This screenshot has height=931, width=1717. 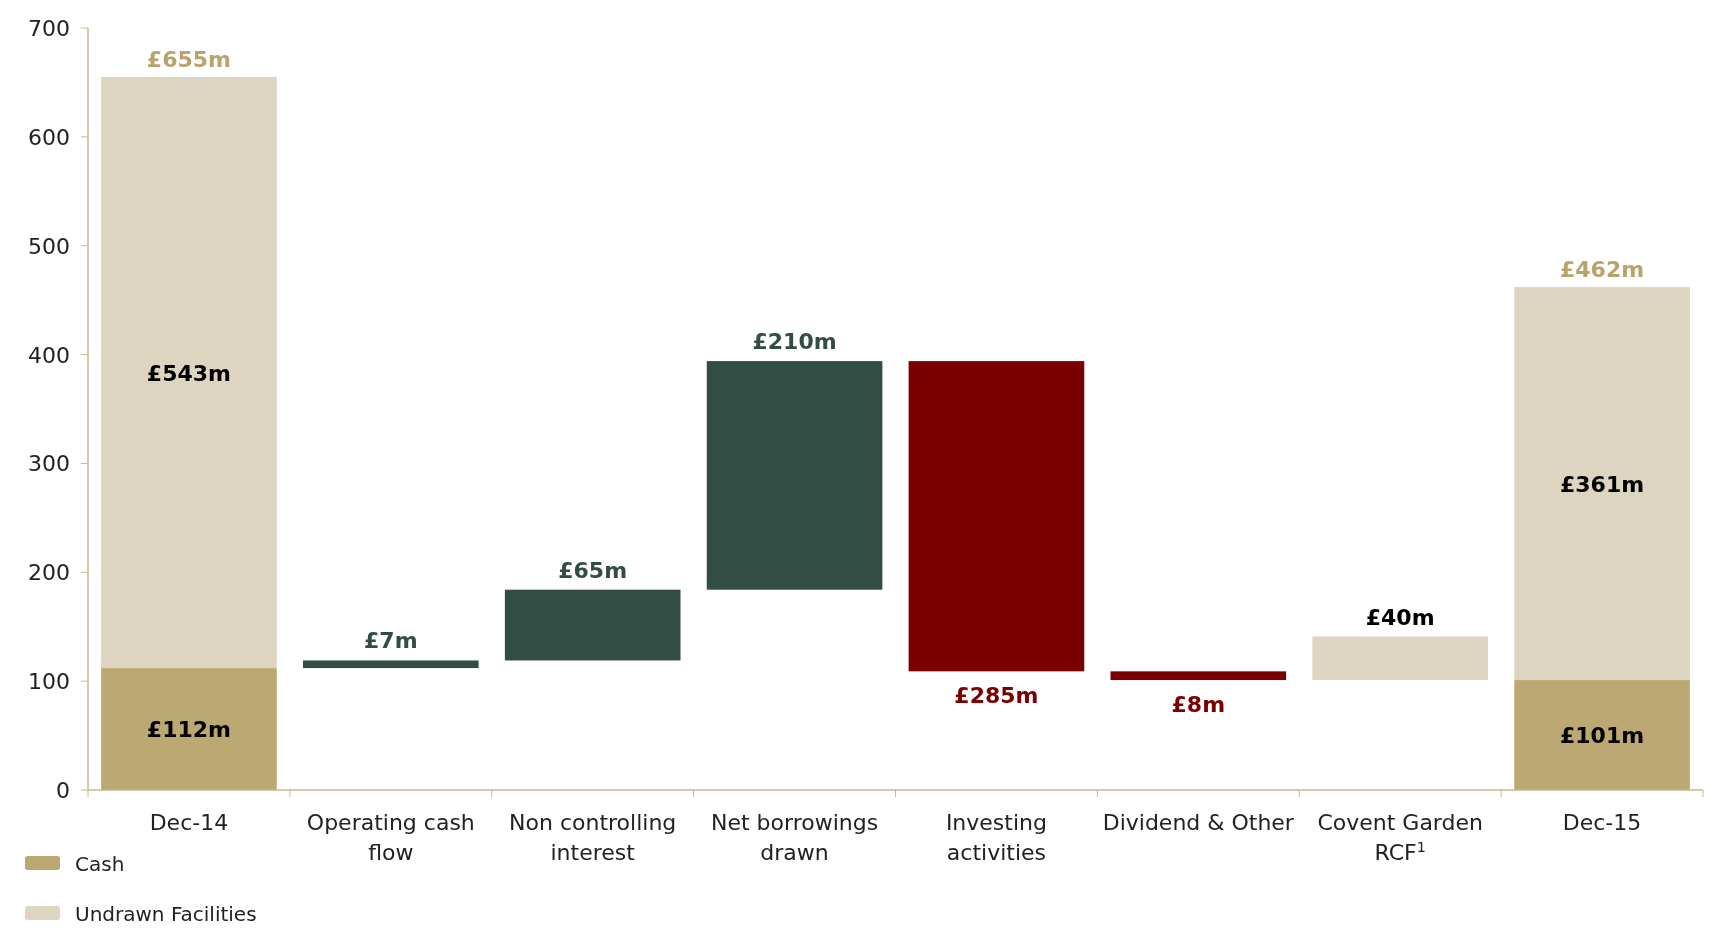 What do you see at coordinates (996, 837) in the screenshot?
I see `x-tick-label: Investing activities` at bounding box center [996, 837].